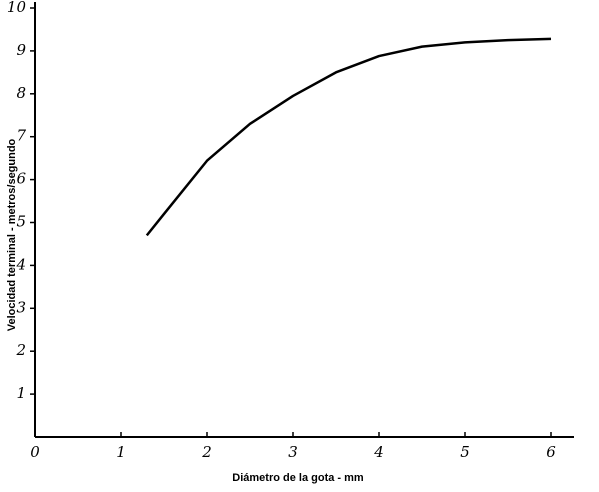  I want to click on x-tick-label: 2, so click(206, 452).